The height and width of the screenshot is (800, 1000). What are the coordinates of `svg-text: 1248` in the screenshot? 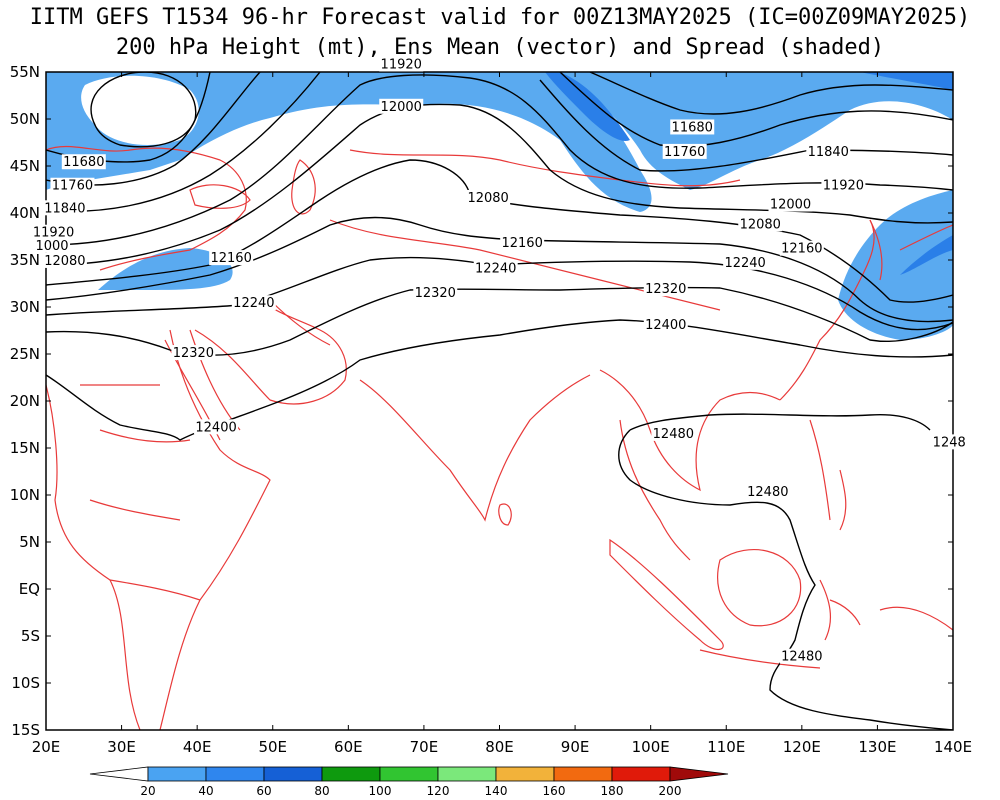 It's located at (949, 442).